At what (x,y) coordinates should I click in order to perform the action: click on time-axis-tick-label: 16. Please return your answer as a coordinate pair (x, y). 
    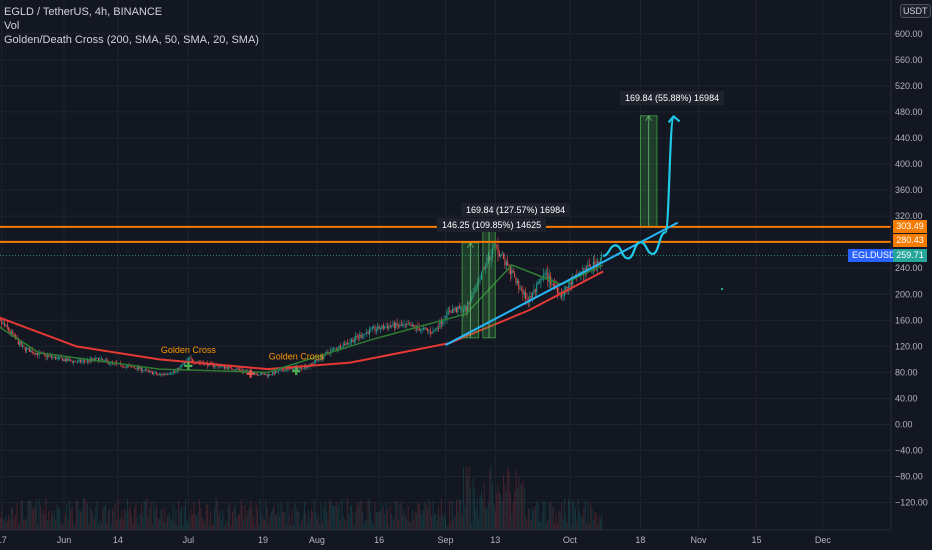
    Looking at the image, I should click on (379, 540).